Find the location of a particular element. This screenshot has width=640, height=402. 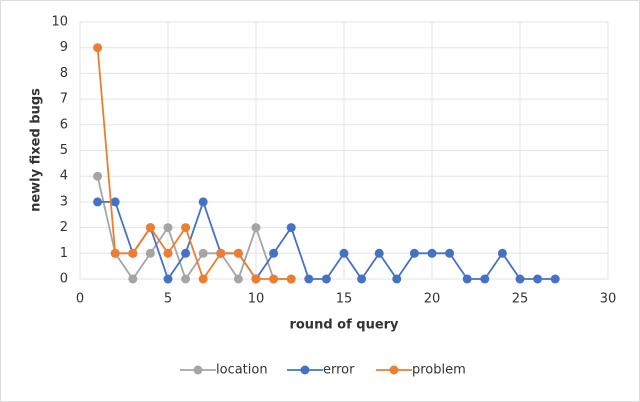

x-tick-label: 20 is located at coordinates (432, 299).